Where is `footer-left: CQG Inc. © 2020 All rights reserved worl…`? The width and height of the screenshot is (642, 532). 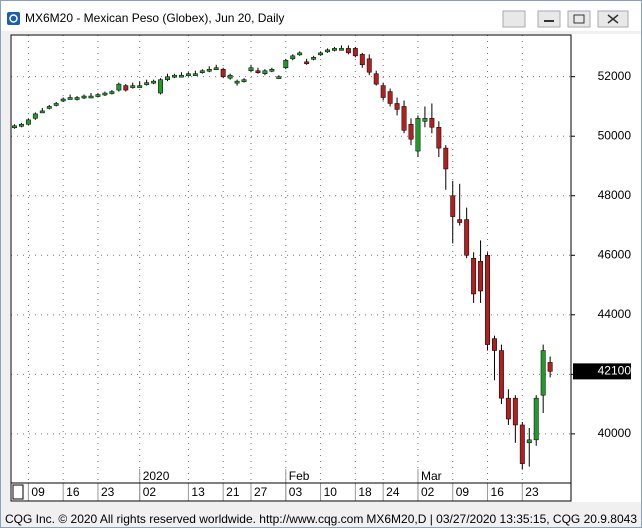 footer-left: CQG Inc. © 2020 All rights reserved worl… is located at coordinates (184, 519).